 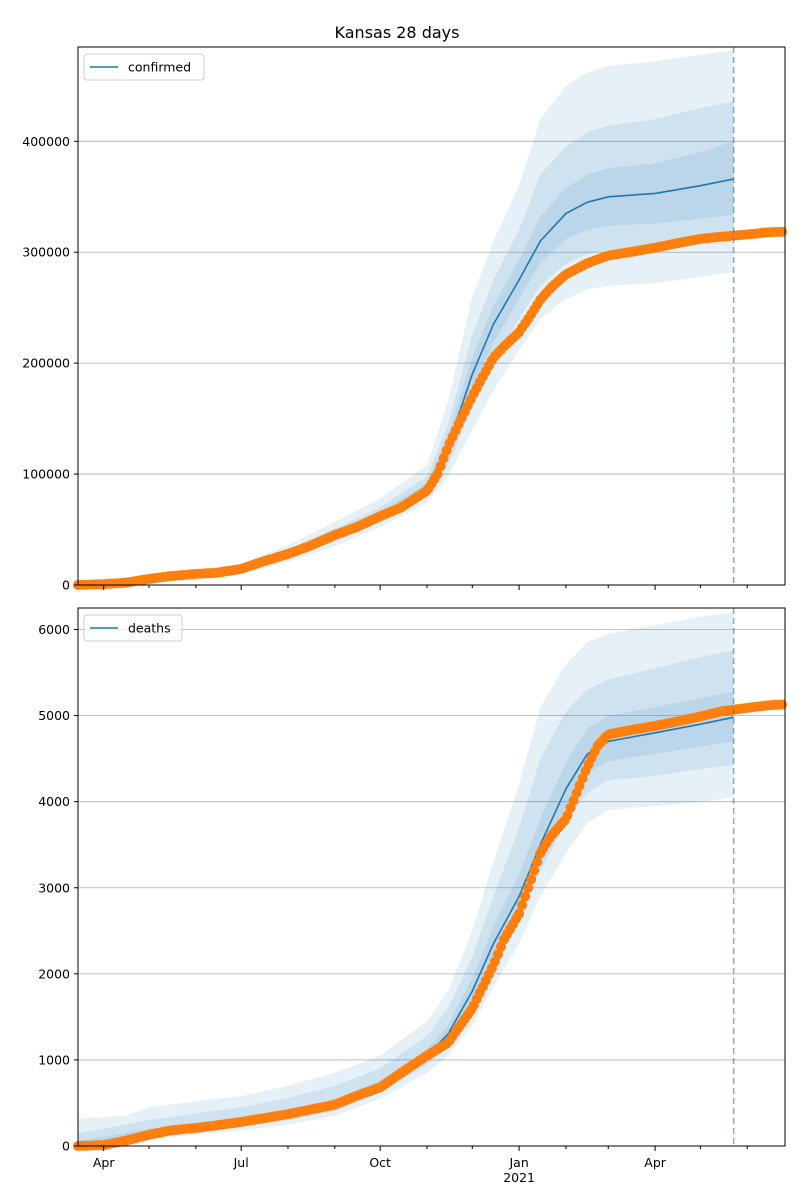 What do you see at coordinates (46, 141) in the screenshot?
I see `ytick-label: 400000` at bounding box center [46, 141].